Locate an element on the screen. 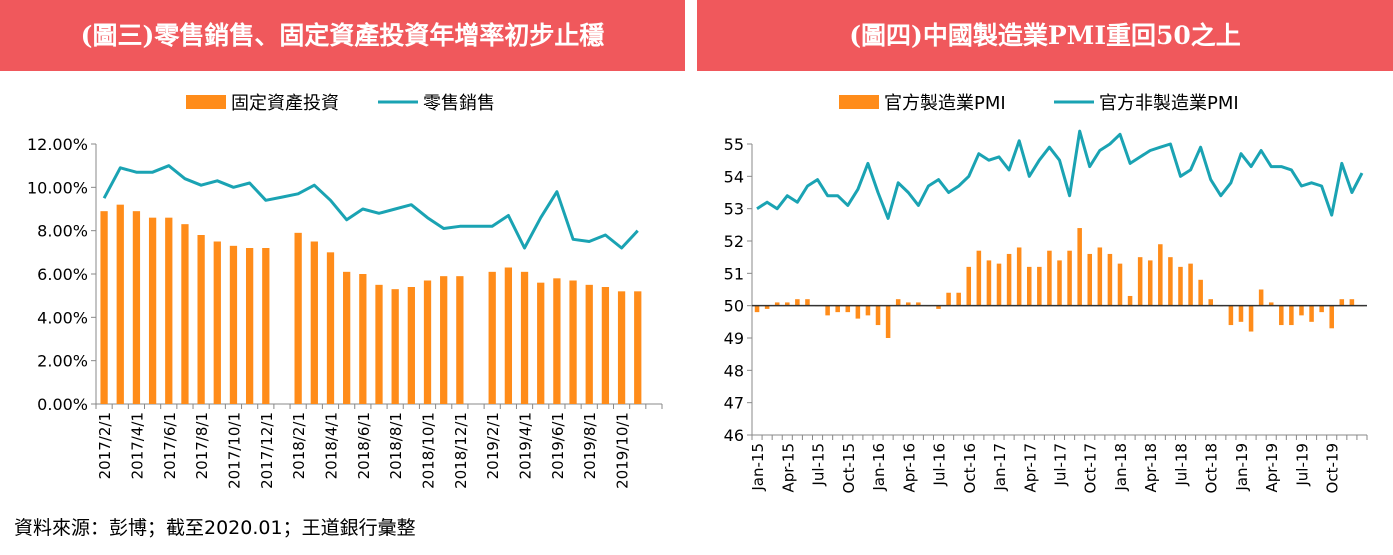 This screenshot has width=1393, height=555. y-tick-label: 46 is located at coordinates (734, 435).